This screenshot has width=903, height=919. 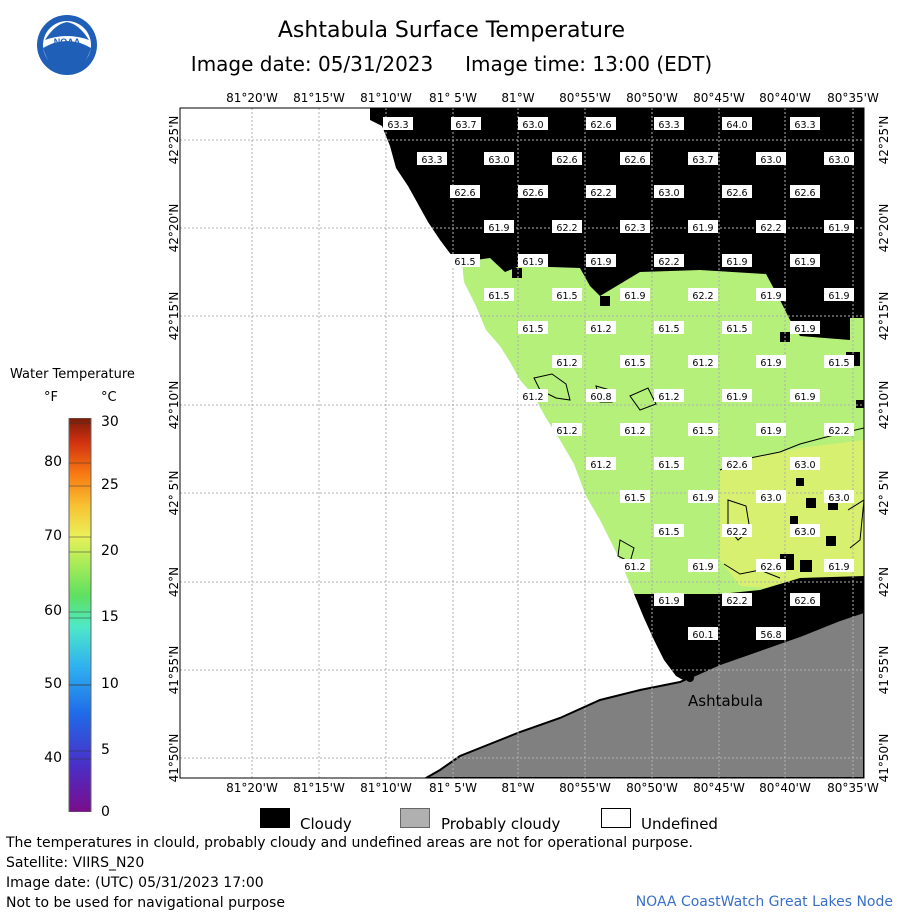 What do you see at coordinates (652, 788) in the screenshot?
I see `lon-label-bottom: 80°50'W` at bounding box center [652, 788].